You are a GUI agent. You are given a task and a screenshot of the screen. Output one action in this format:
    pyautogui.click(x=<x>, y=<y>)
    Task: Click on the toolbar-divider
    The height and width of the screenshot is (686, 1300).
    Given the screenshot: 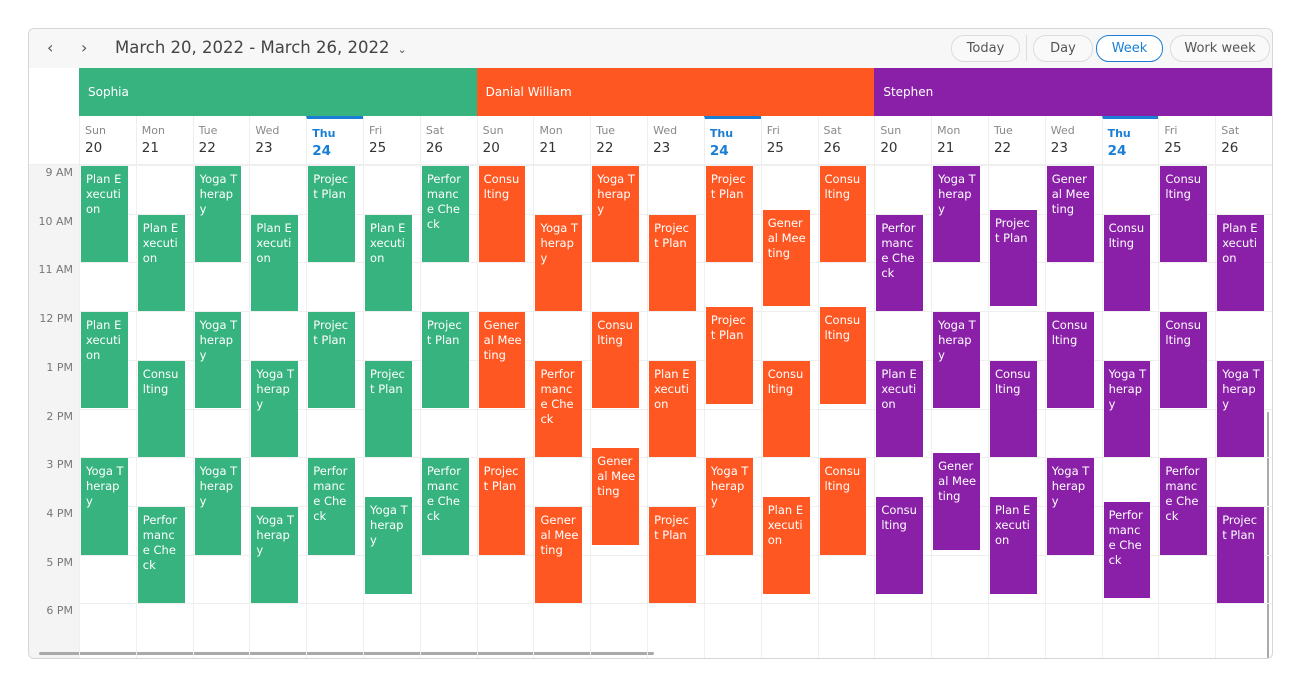 What is the action you would take?
    pyautogui.click(x=1026, y=48)
    